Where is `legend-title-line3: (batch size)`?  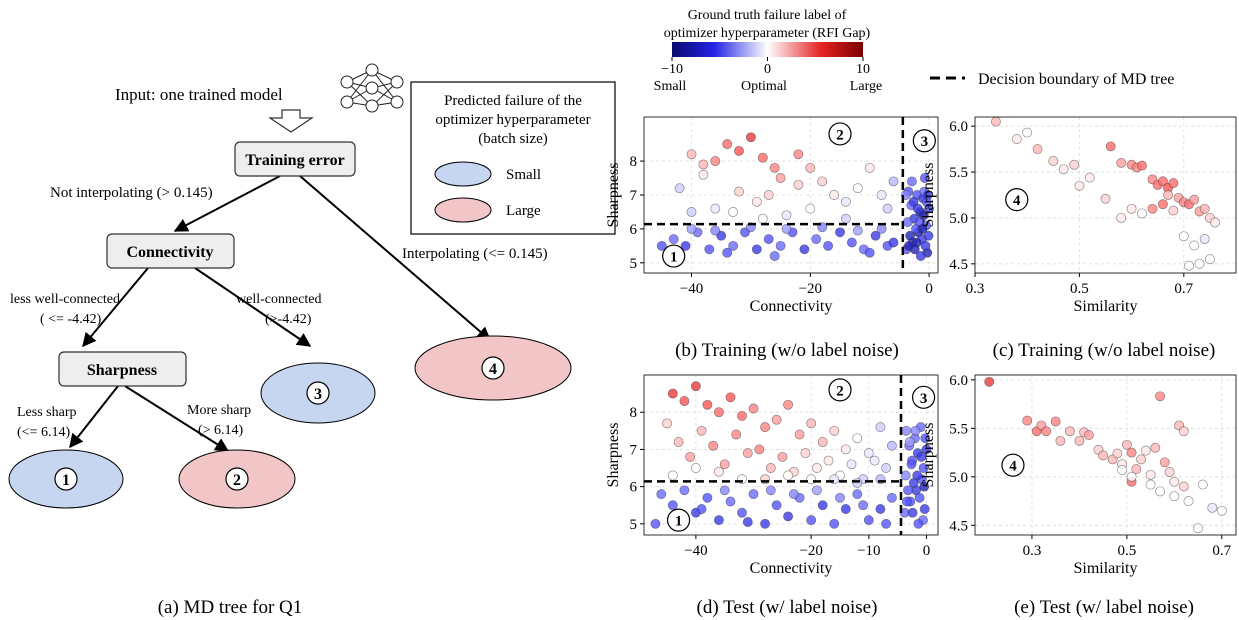
legend-title-line3: (batch size) is located at coordinates (513, 139).